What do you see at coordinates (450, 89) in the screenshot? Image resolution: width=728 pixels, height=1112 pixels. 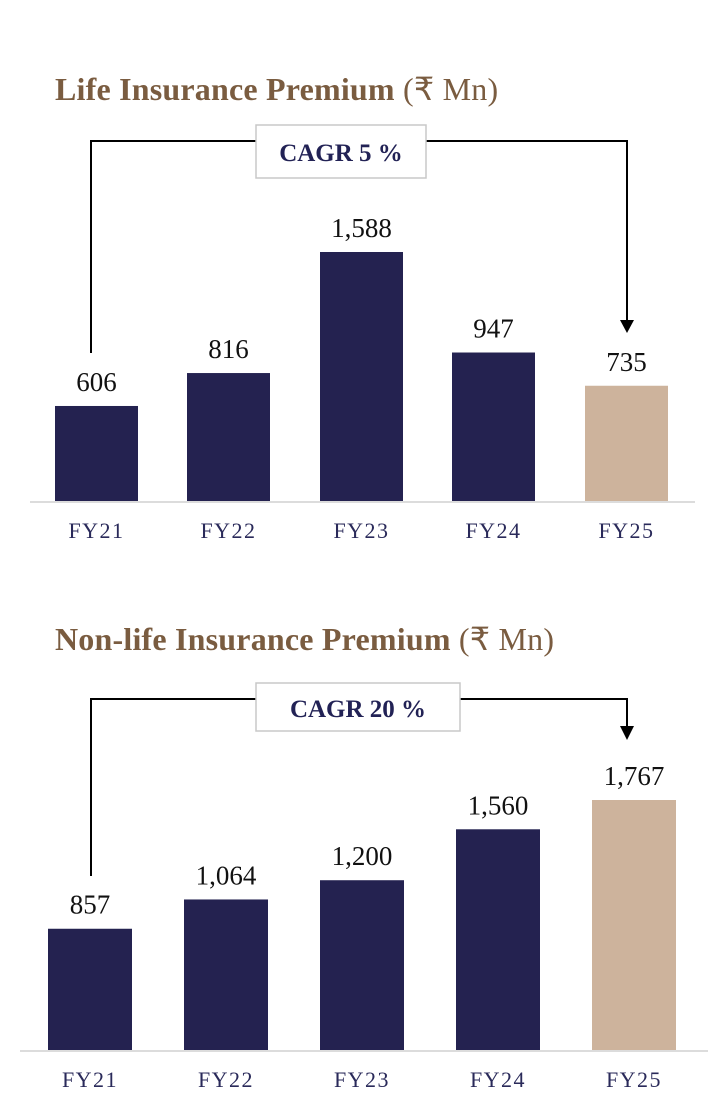 I see `life-insurance-title-unit: (₹ Mn)` at bounding box center [450, 89].